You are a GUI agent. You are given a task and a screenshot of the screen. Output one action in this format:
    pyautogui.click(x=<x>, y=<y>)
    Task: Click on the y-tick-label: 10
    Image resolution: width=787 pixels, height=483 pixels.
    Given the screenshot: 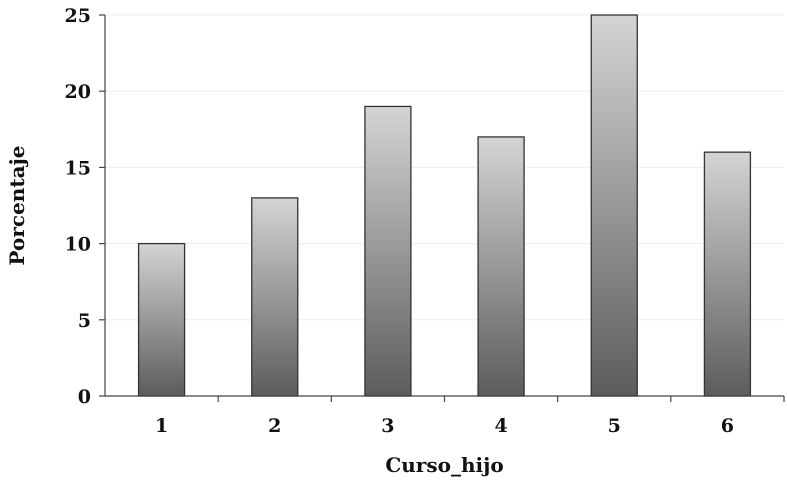 What is the action you would take?
    pyautogui.click(x=78, y=245)
    